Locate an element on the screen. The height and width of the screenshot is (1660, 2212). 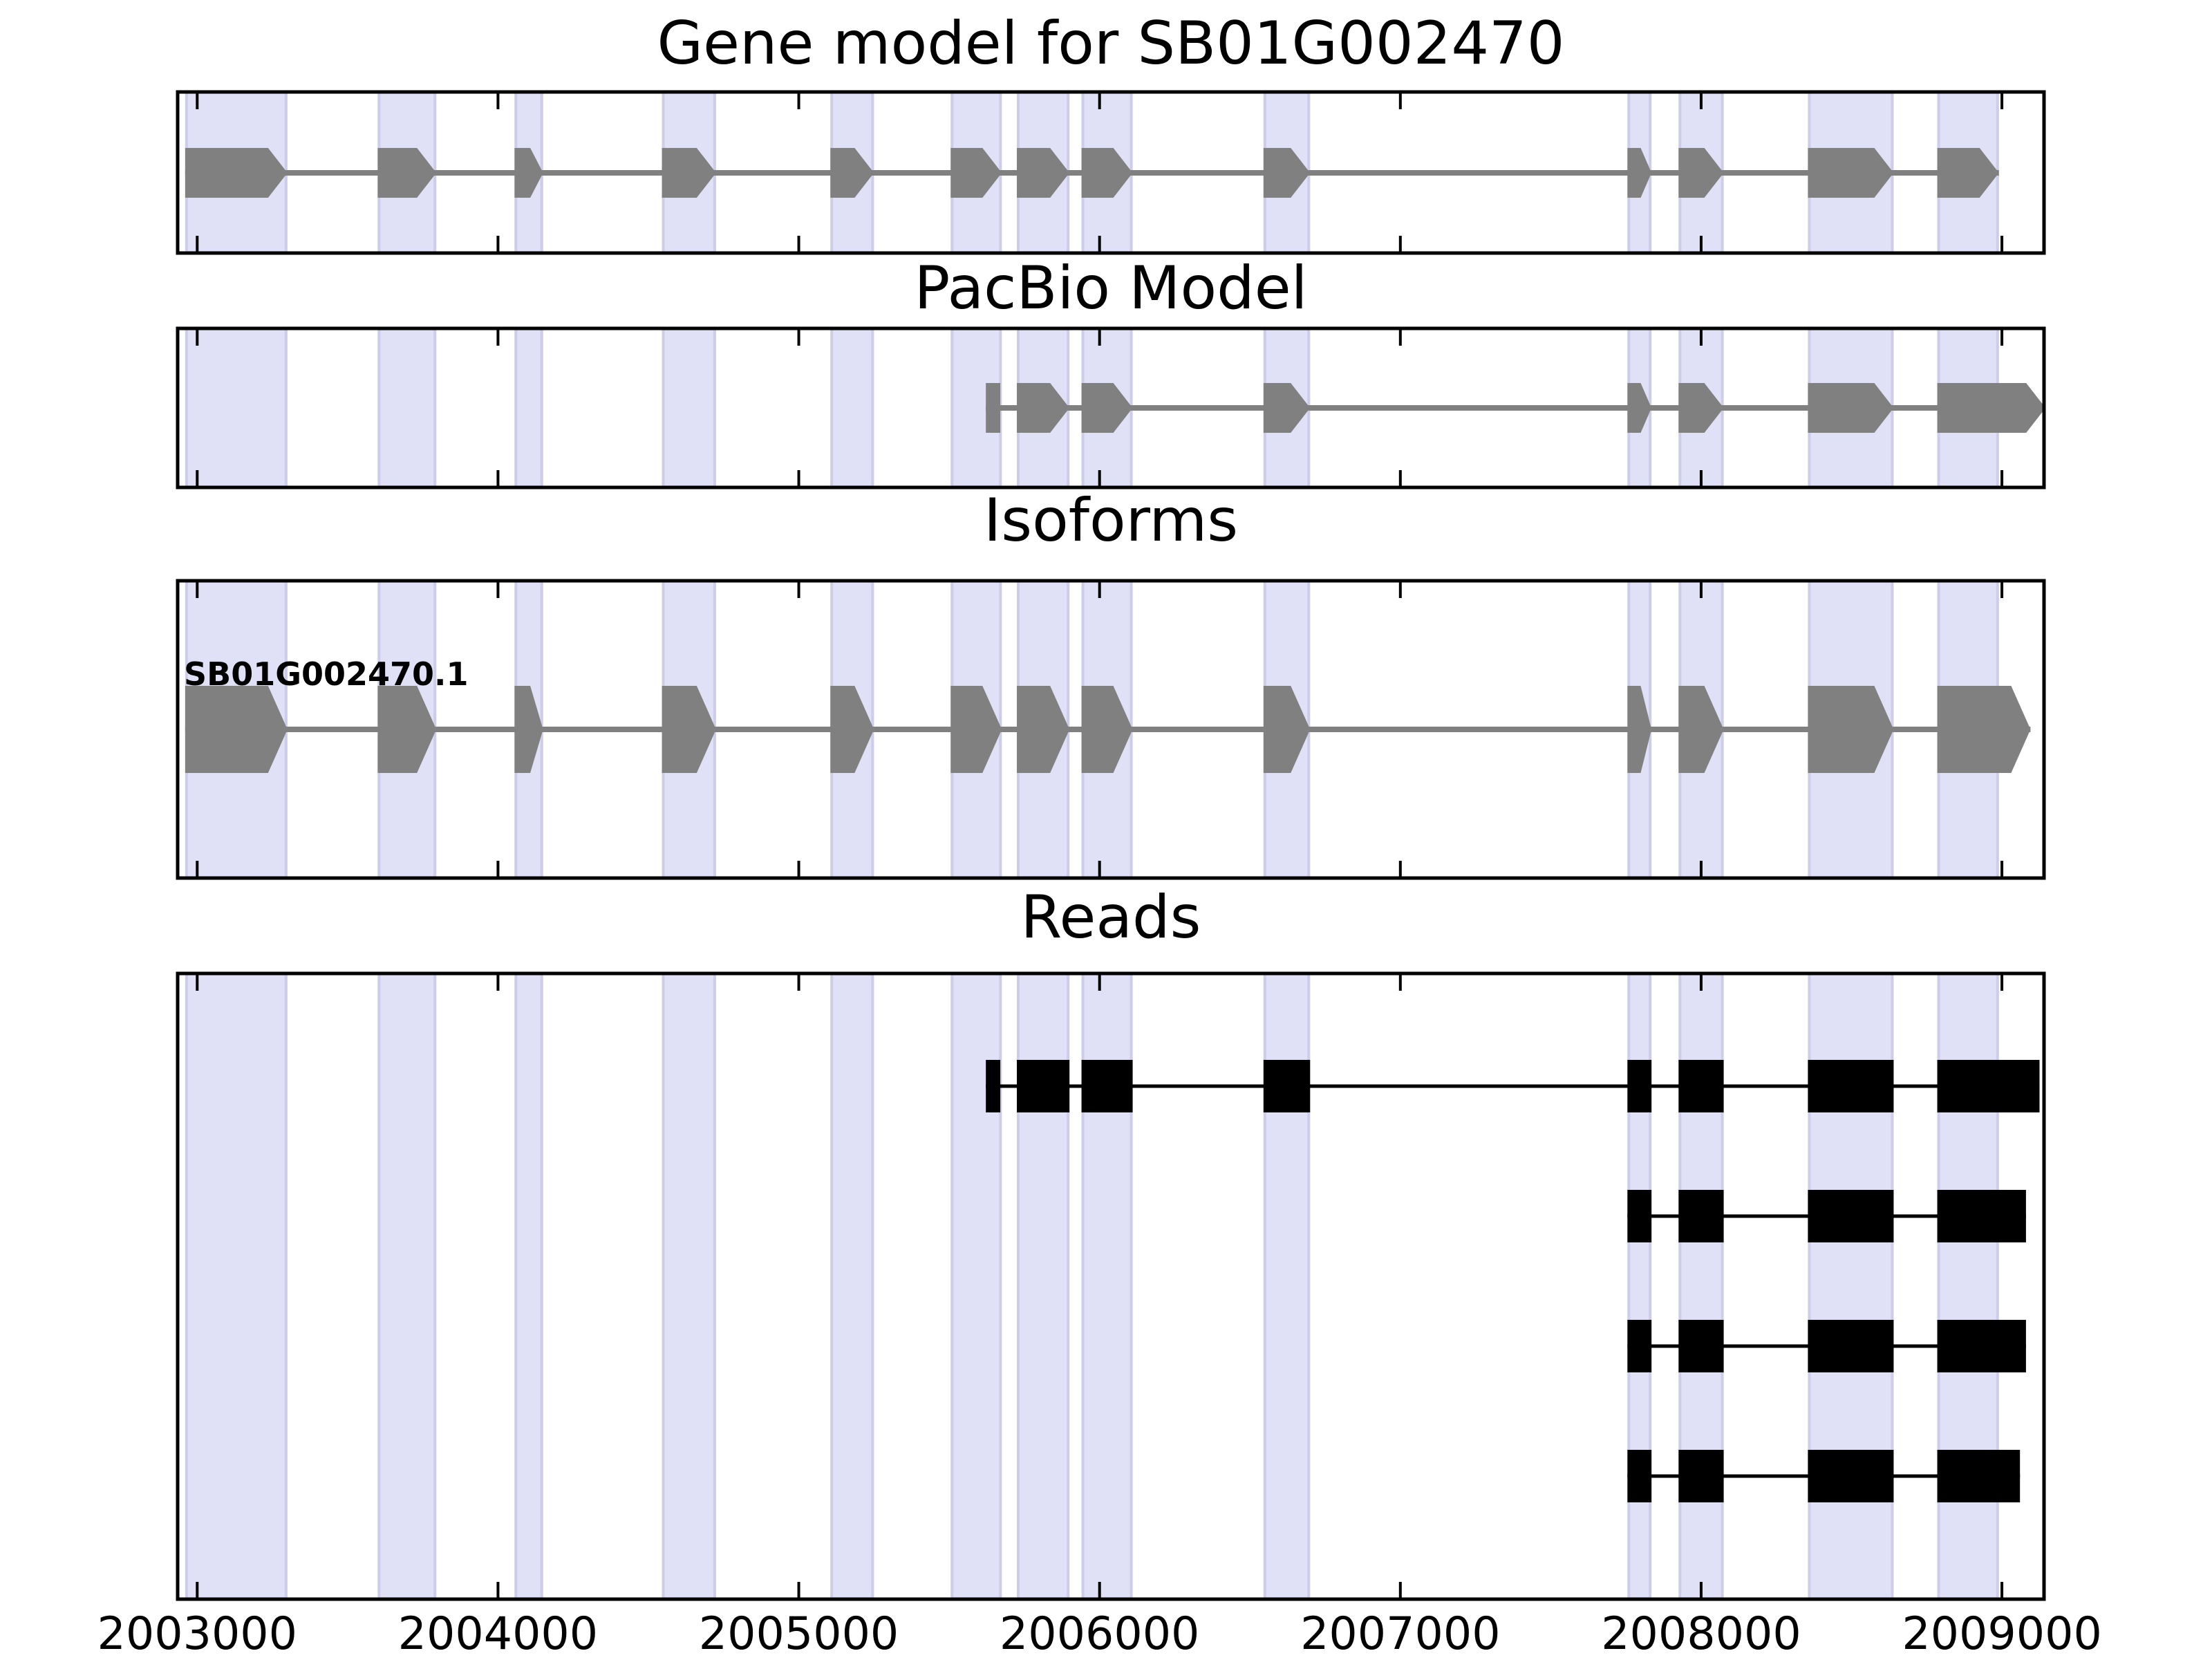
x-tick-label: 2004000 is located at coordinates (498, 1634).